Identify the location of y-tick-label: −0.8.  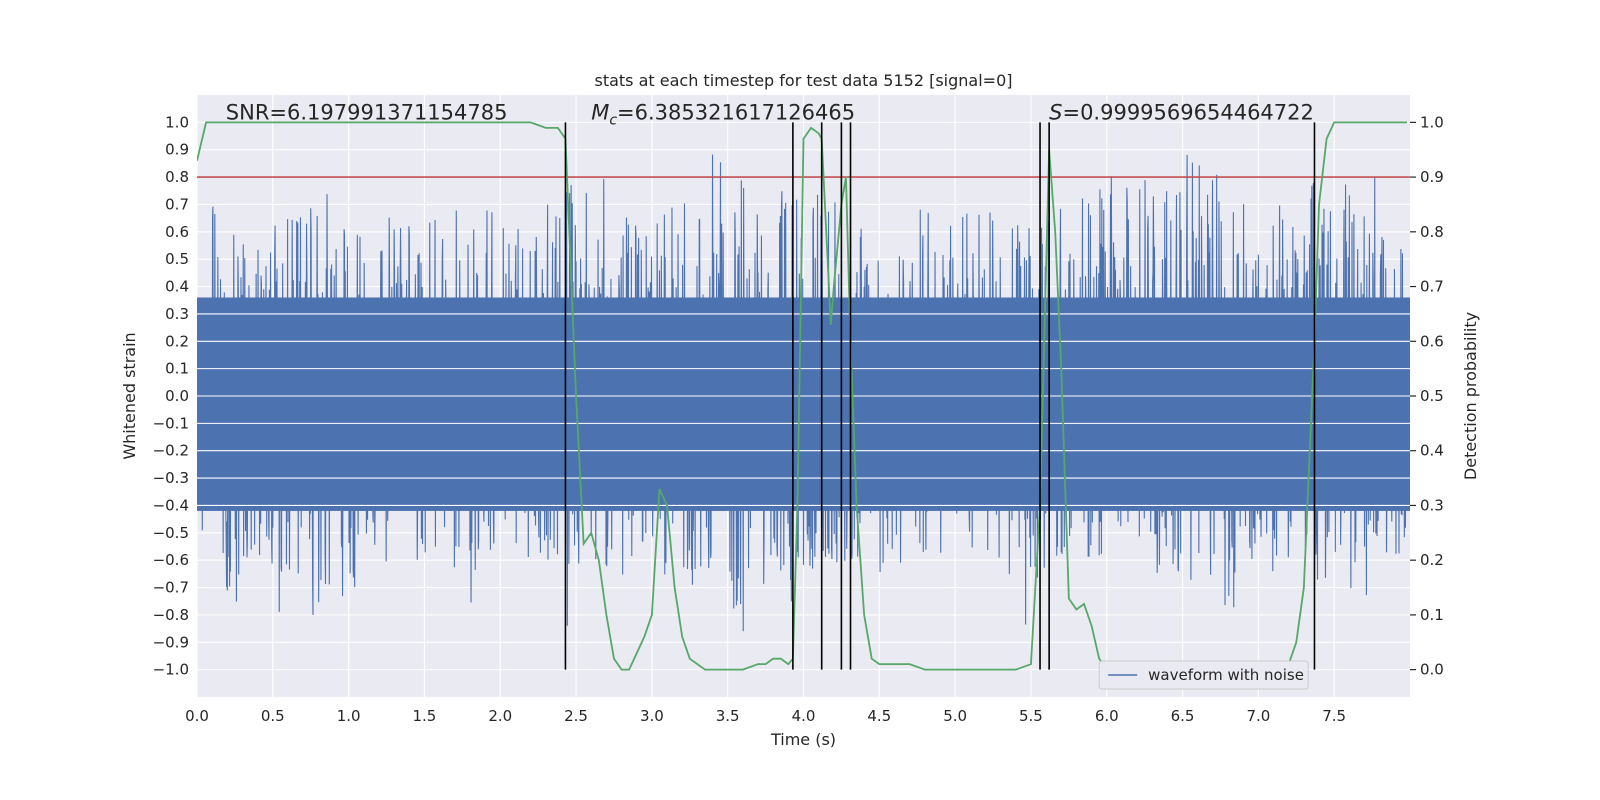
(171, 615).